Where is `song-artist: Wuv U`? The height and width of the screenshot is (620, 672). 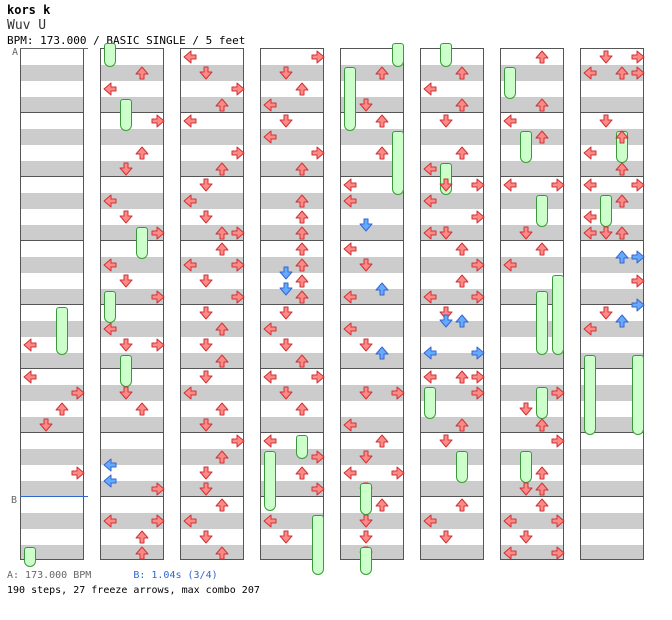
song-artist: Wuv U is located at coordinates (27, 25).